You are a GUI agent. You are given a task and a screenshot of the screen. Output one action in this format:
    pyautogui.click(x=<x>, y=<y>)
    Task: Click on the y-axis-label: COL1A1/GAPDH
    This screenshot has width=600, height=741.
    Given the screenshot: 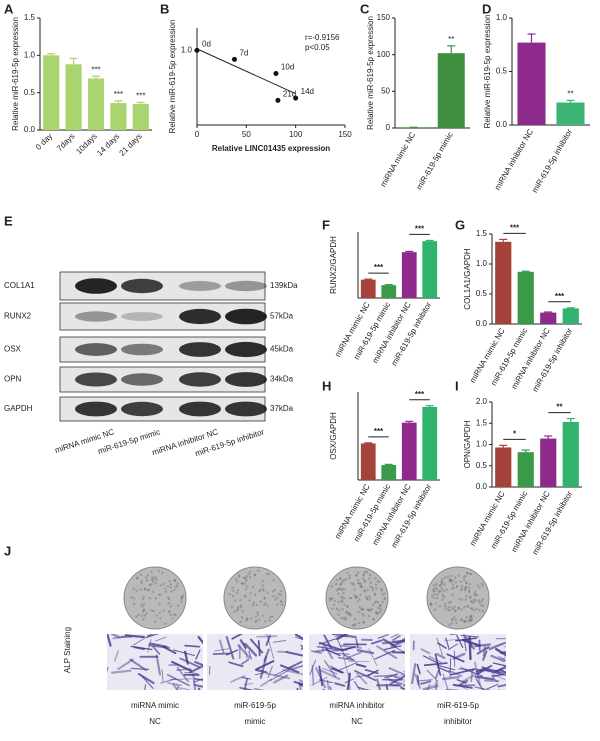 What is the action you would take?
    pyautogui.click(x=467, y=279)
    